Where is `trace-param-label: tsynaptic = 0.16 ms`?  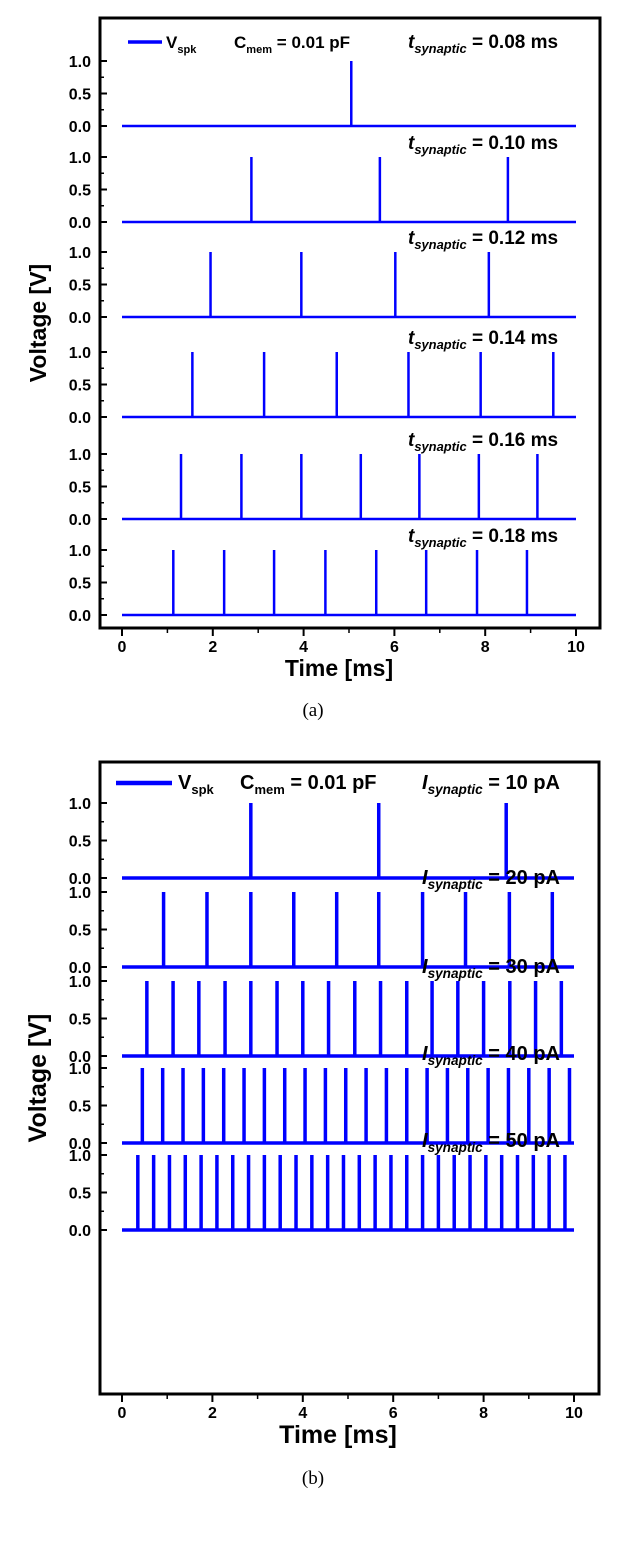 trace-param-label: tsynaptic = 0.16 ms is located at coordinates (483, 442).